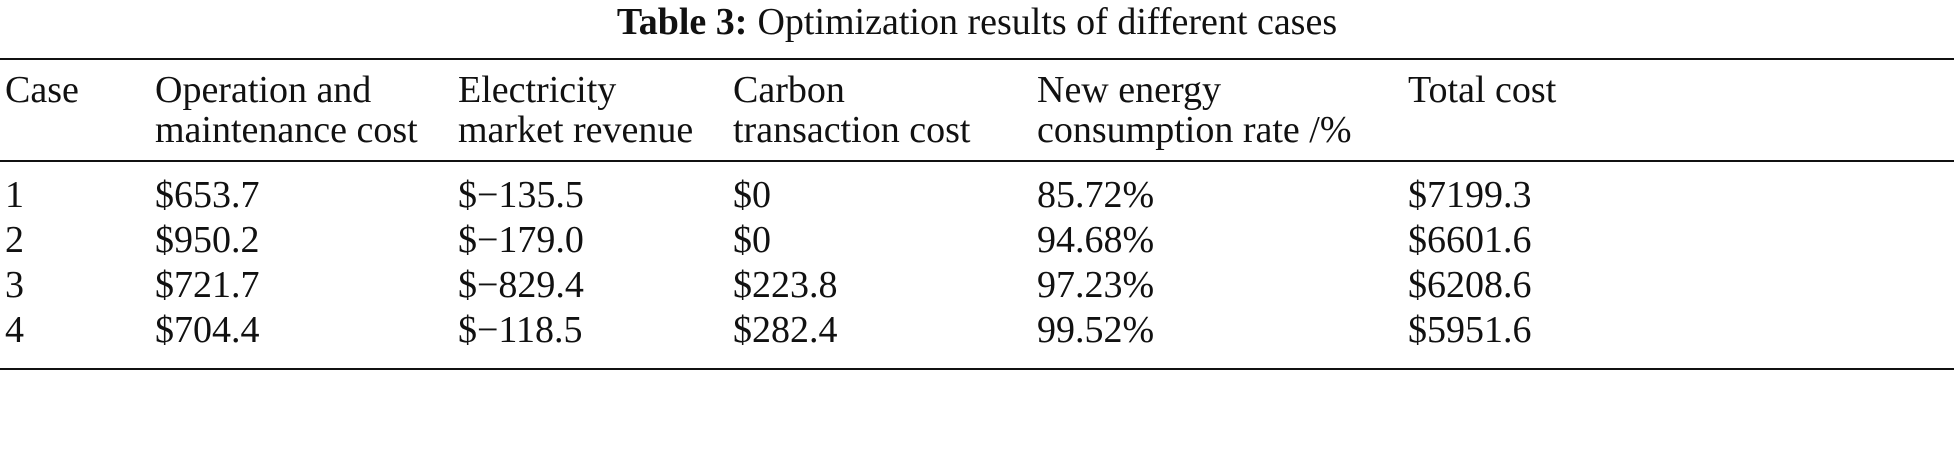 The width and height of the screenshot is (1954, 467). I want to click on table-cell: $−179.0, so click(521, 240).